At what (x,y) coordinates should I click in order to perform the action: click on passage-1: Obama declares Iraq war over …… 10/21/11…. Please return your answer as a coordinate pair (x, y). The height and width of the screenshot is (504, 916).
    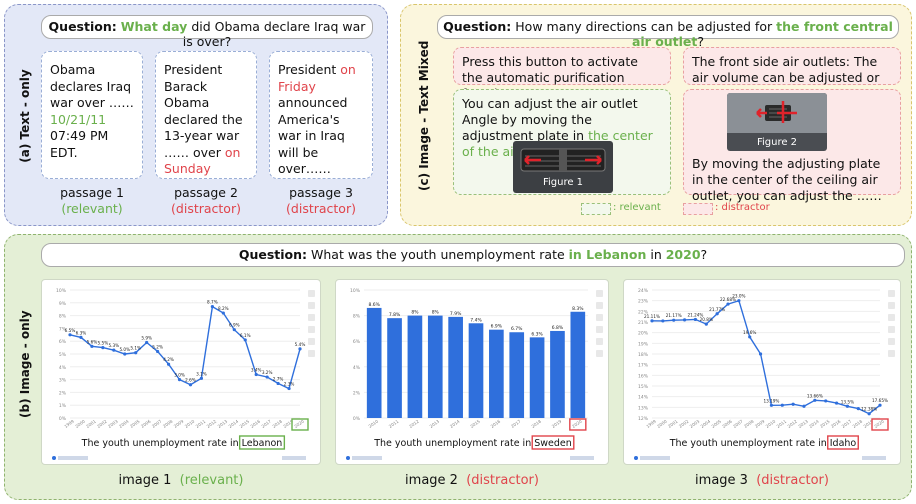
    Looking at the image, I should click on (92, 115).